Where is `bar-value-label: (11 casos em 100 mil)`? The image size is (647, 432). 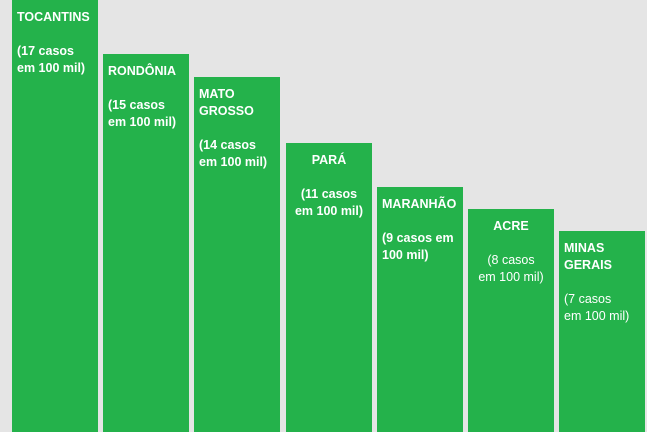 bar-value-label: (11 casos em 100 mil) is located at coordinates (329, 202).